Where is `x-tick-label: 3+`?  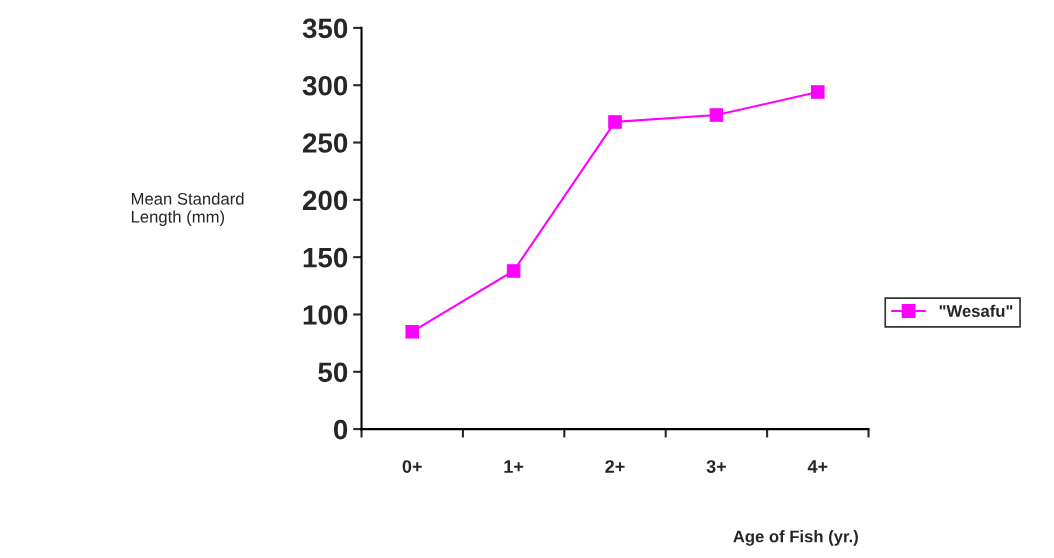
x-tick-label: 3+ is located at coordinates (716, 466).